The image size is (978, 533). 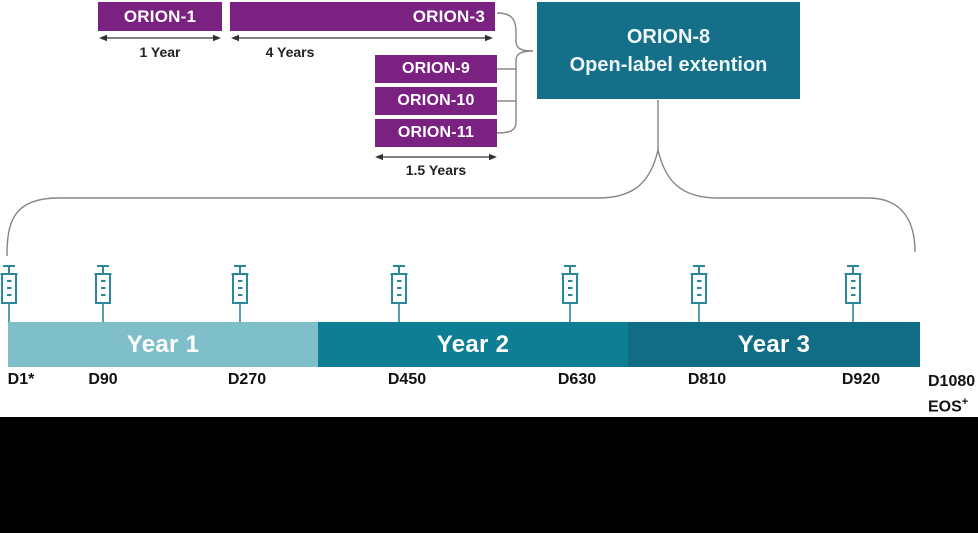 I want to click on orion8-subtitle: Open-label extention, so click(x=668, y=64).